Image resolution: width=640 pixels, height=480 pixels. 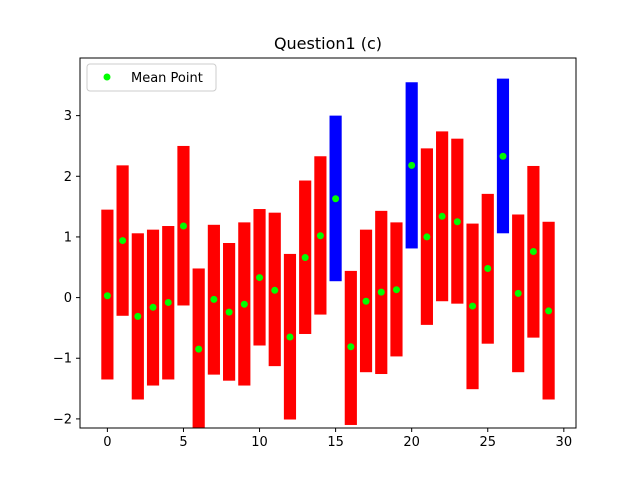 I want to click on x-tick-label-10: 10, so click(x=259, y=442).